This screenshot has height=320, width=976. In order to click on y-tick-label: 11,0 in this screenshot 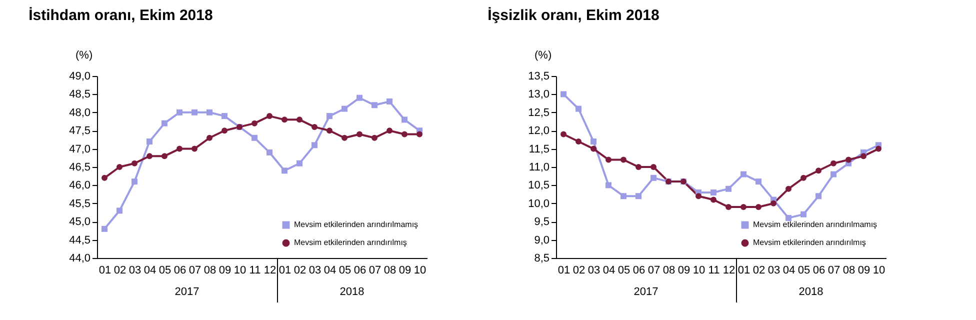, I will do `click(539, 168)`.